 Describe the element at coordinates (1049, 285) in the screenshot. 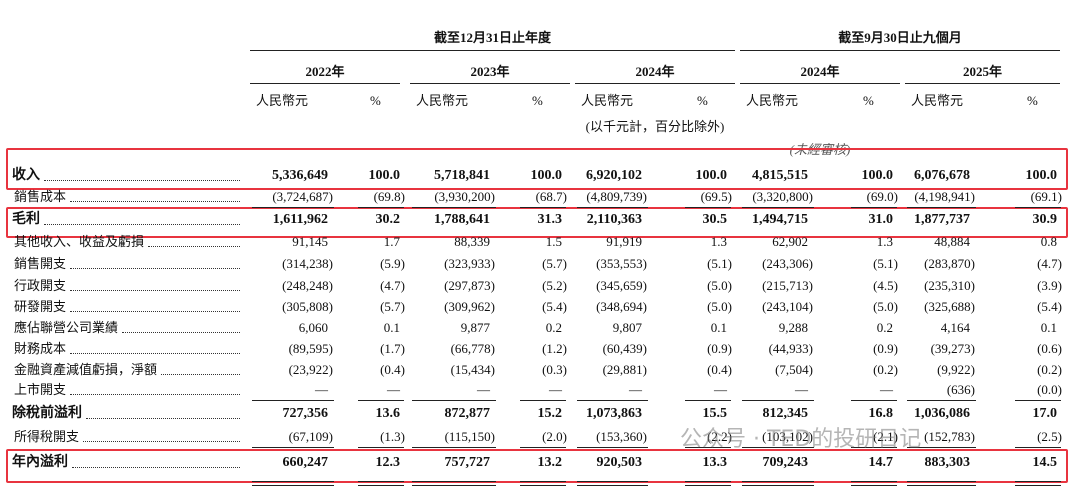

I see `cell-value: (3.9)` at that location.